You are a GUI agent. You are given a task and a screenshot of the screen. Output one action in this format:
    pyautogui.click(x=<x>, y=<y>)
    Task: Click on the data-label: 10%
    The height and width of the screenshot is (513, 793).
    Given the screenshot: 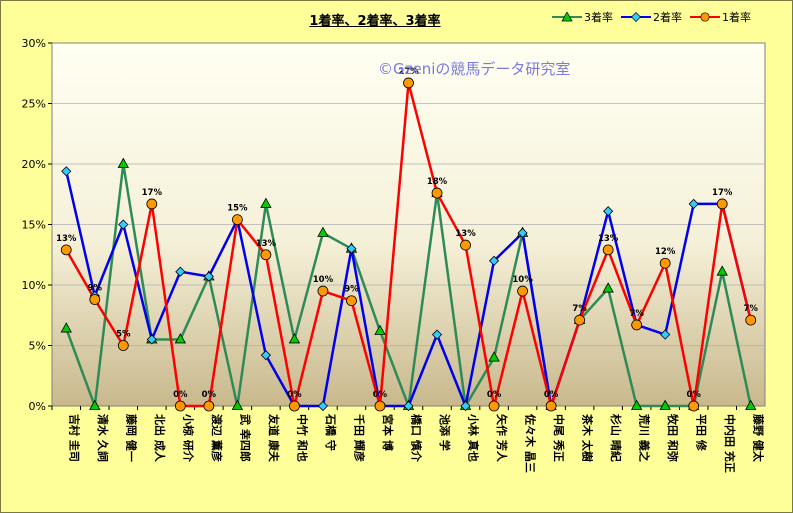 What is the action you would take?
    pyautogui.click(x=522, y=280)
    